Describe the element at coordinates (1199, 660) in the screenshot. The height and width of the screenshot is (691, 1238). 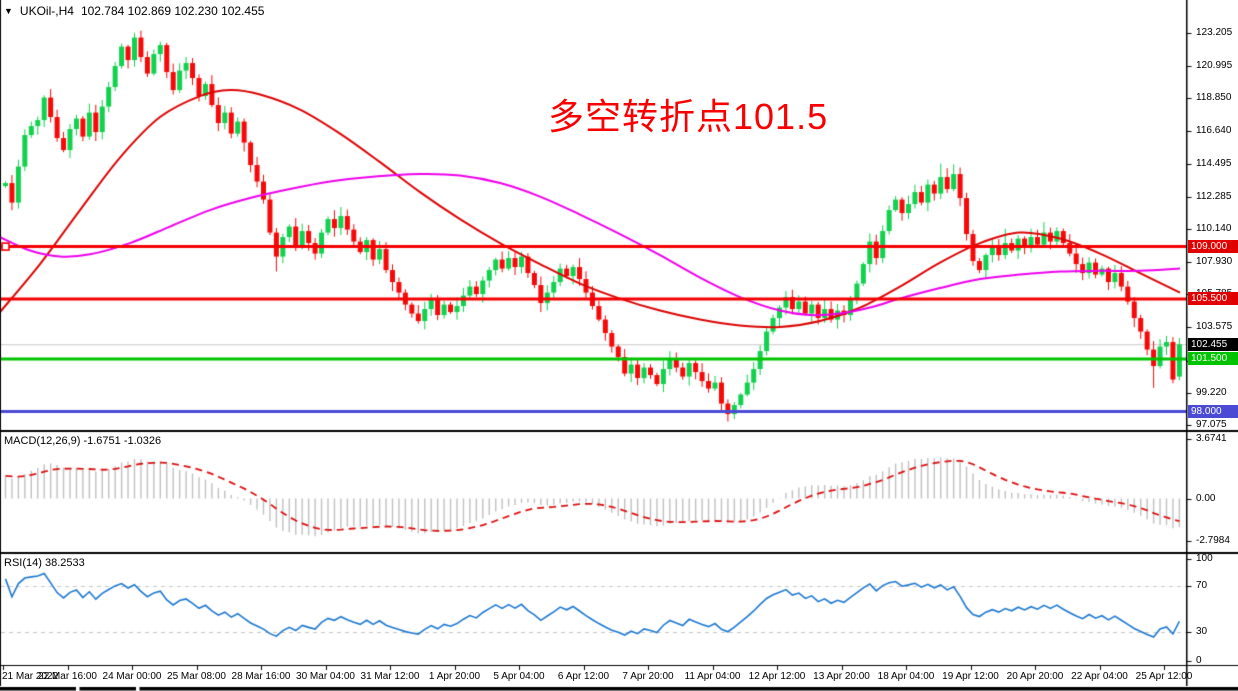
I see `rsi-tick-label: 0` at that location.